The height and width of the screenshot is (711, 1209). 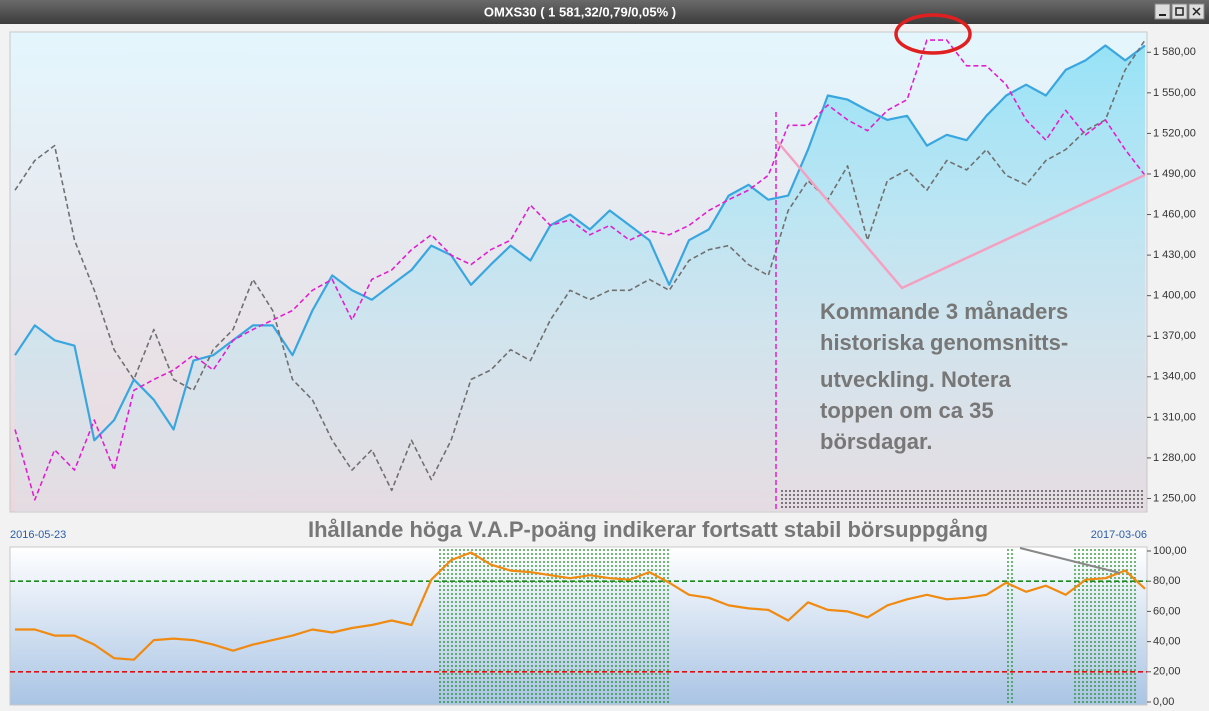 What do you see at coordinates (1167, 672) in the screenshot?
I see `y-tick-label: 20,00` at bounding box center [1167, 672].